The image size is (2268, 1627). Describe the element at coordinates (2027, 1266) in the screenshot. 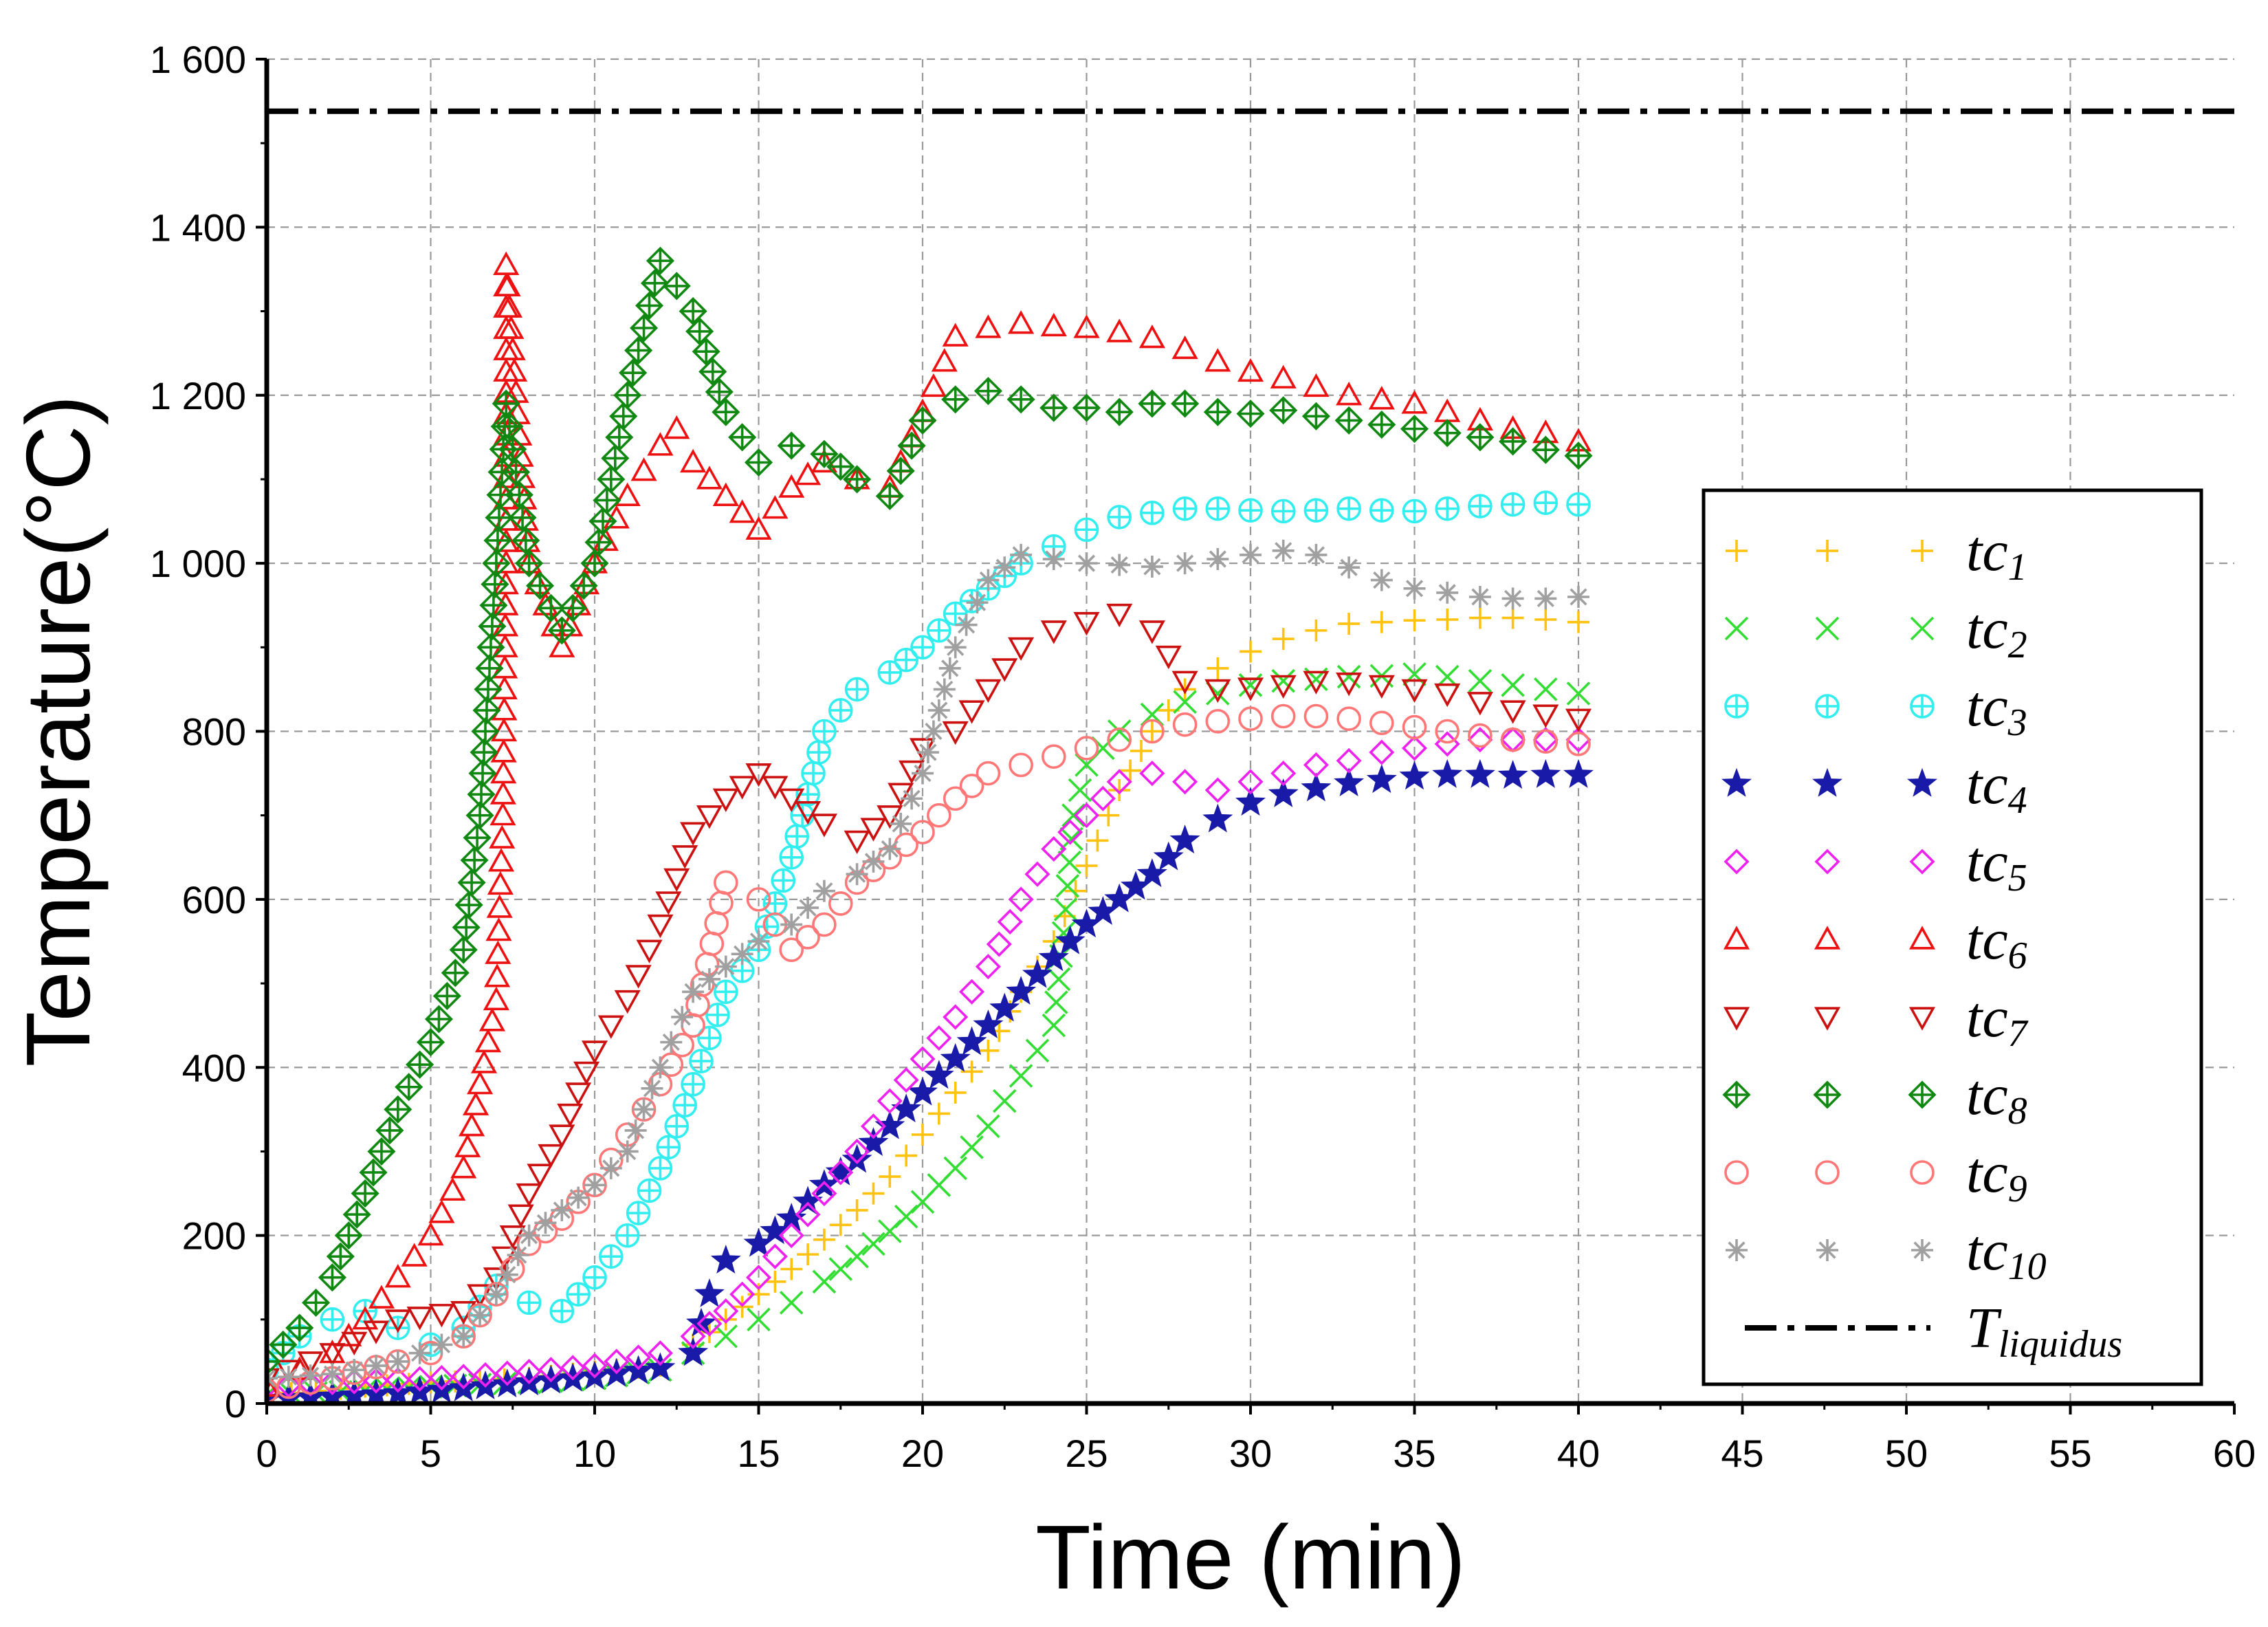

I see `legend-subscript: 10` at that location.